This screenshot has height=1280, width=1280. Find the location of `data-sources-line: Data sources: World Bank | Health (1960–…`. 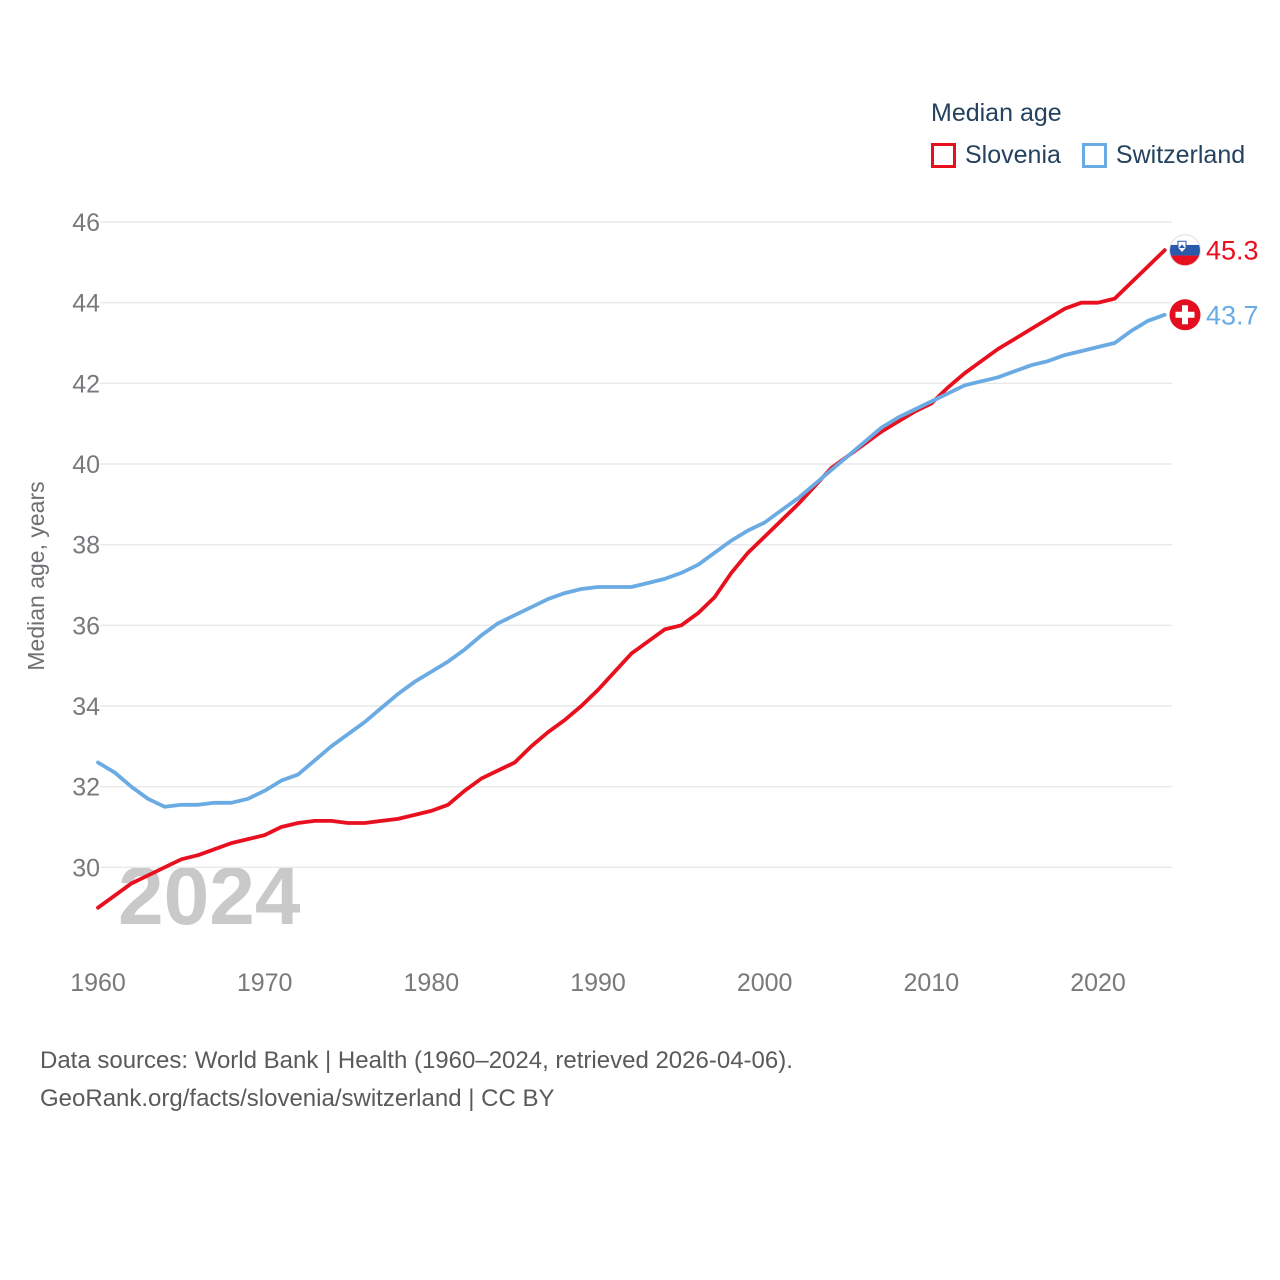

data-sources-line: Data sources: World Bank | Health (1960–… is located at coordinates (416, 1060).